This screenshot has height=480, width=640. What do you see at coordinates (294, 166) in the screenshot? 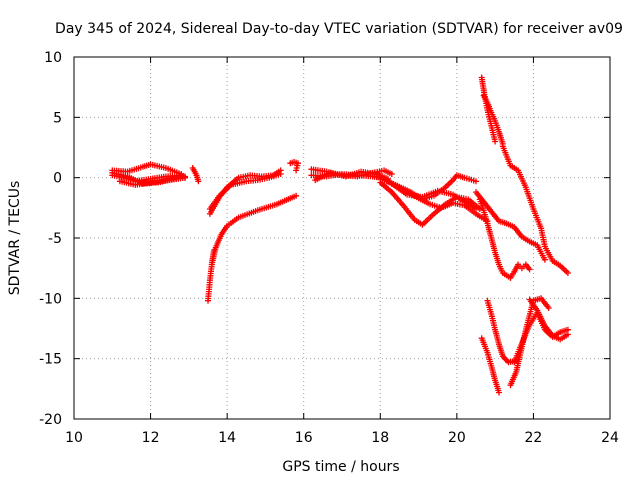
I see `series-seg-d` at bounding box center [294, 166].